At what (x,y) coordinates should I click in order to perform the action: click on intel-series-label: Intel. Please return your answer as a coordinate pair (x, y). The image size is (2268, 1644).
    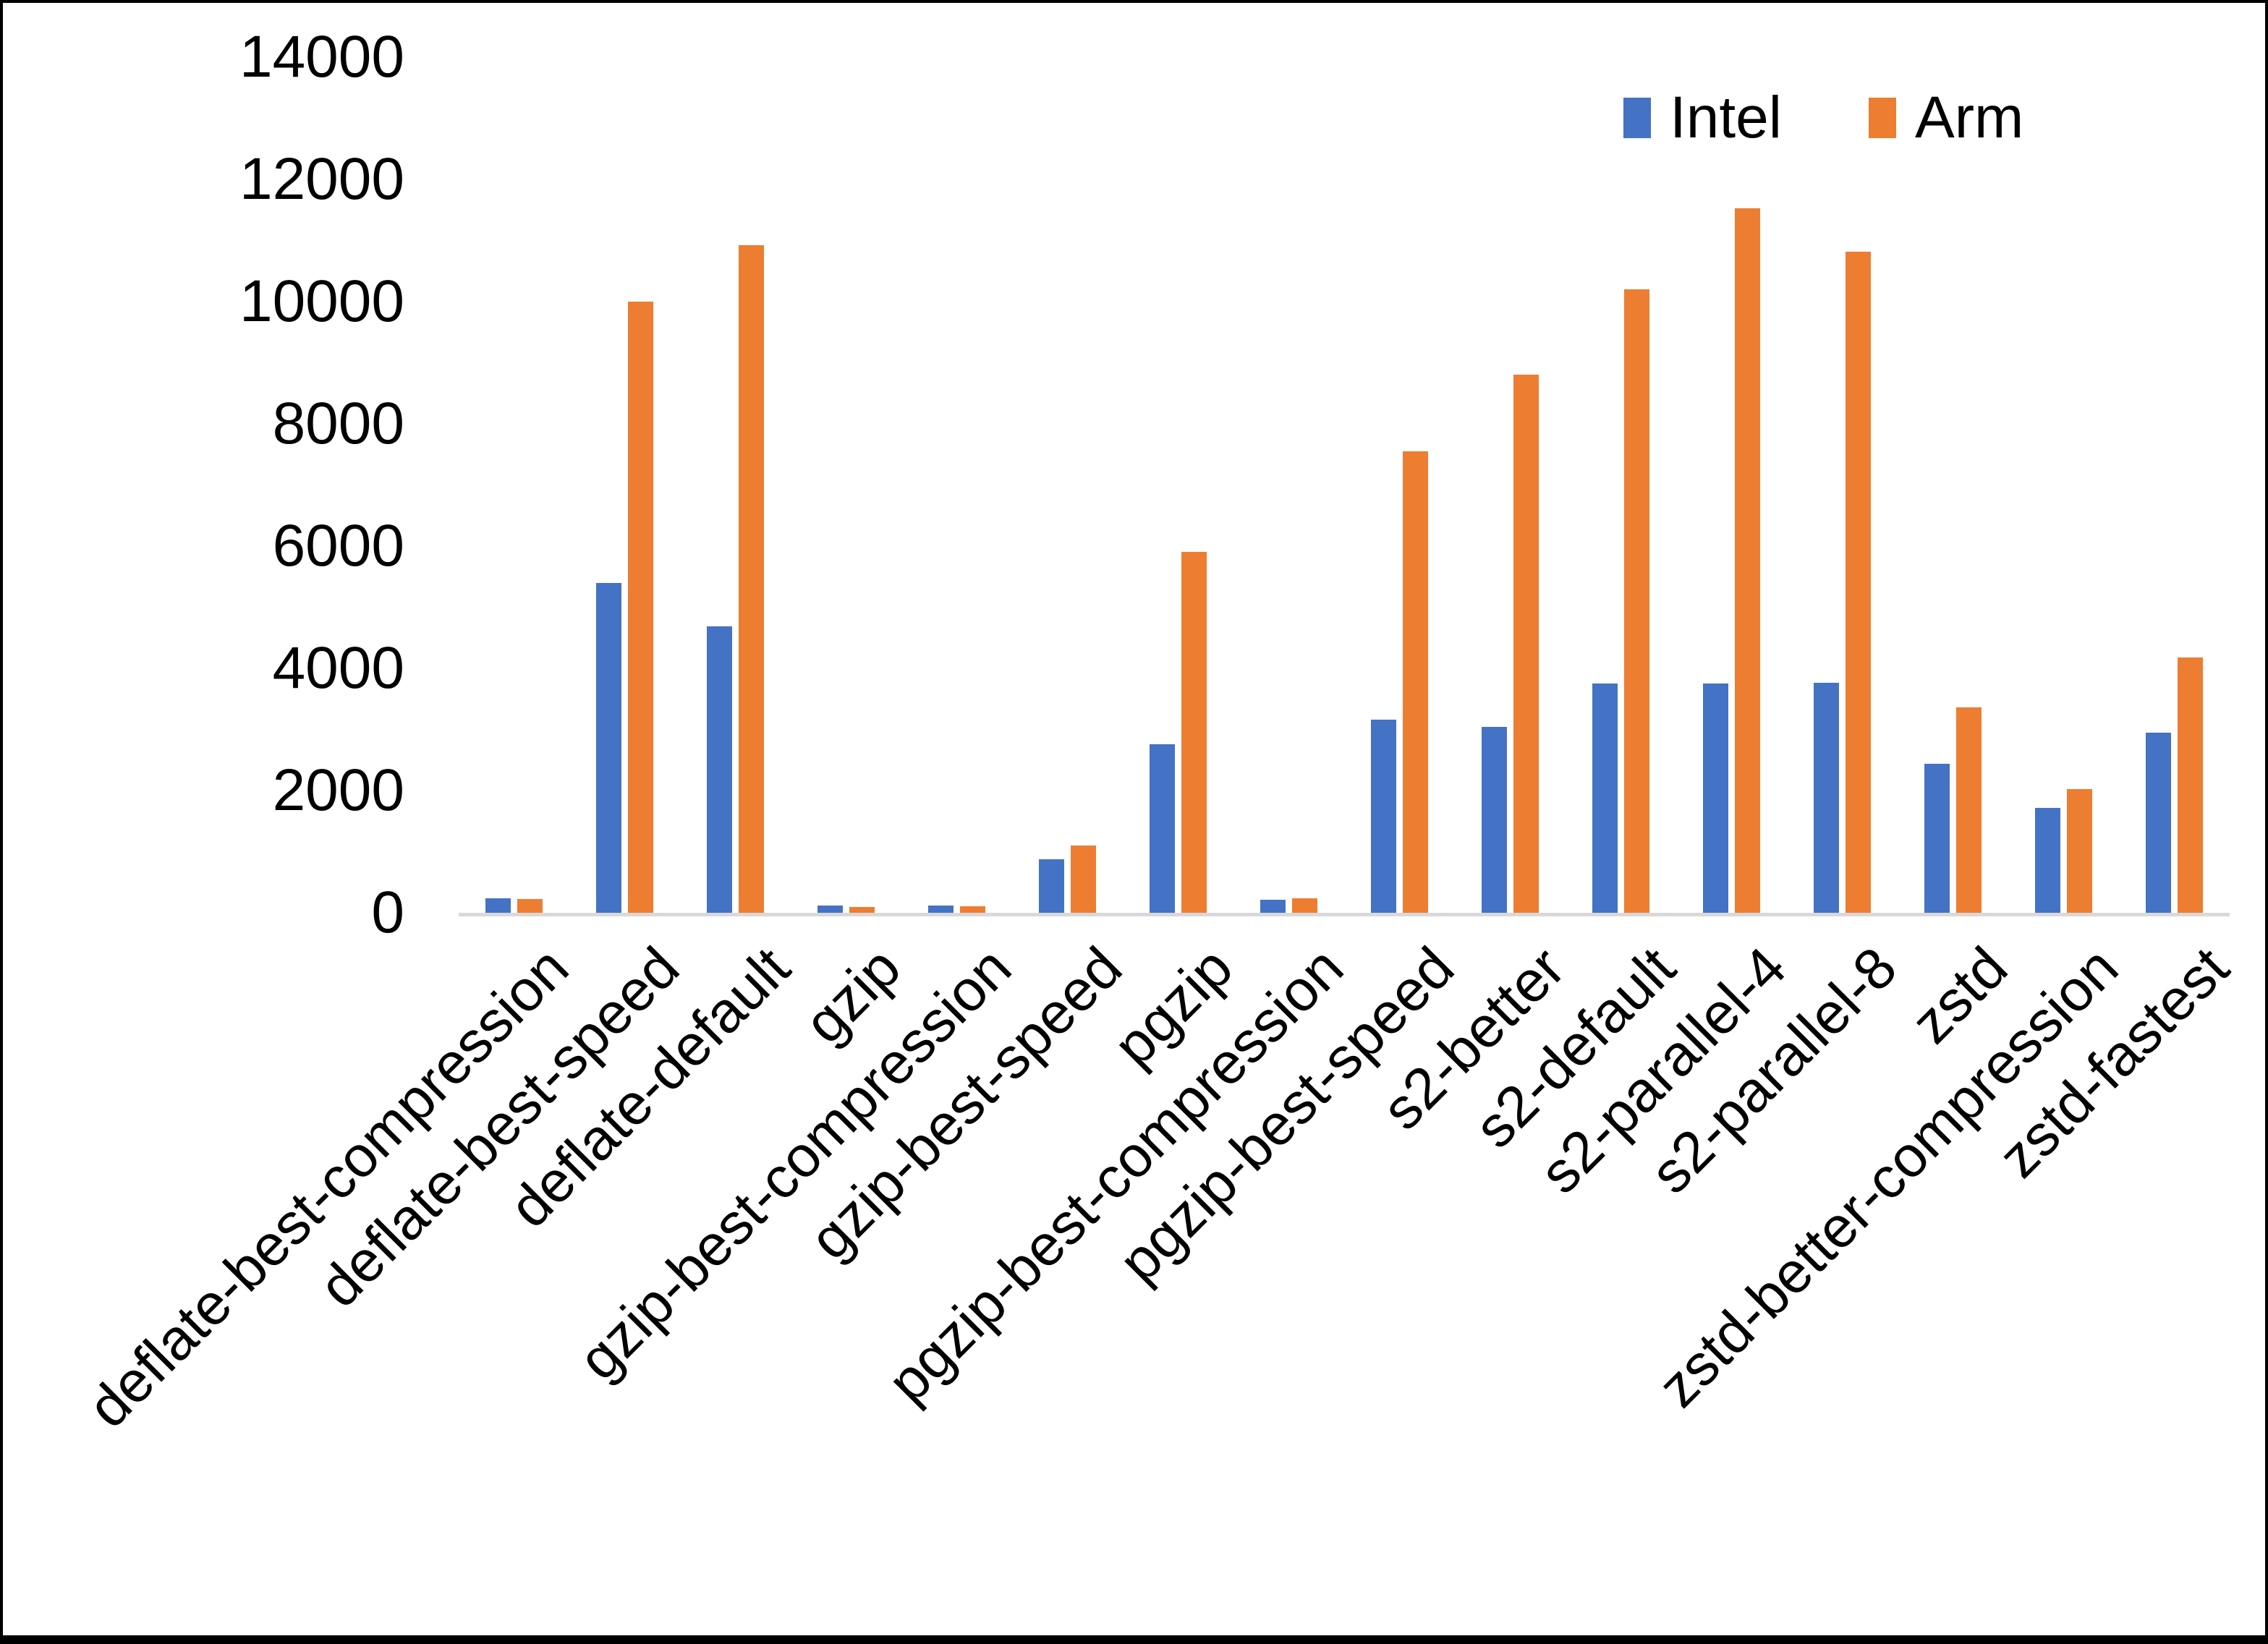
    Looking at the image, I should click on (1726, 117).